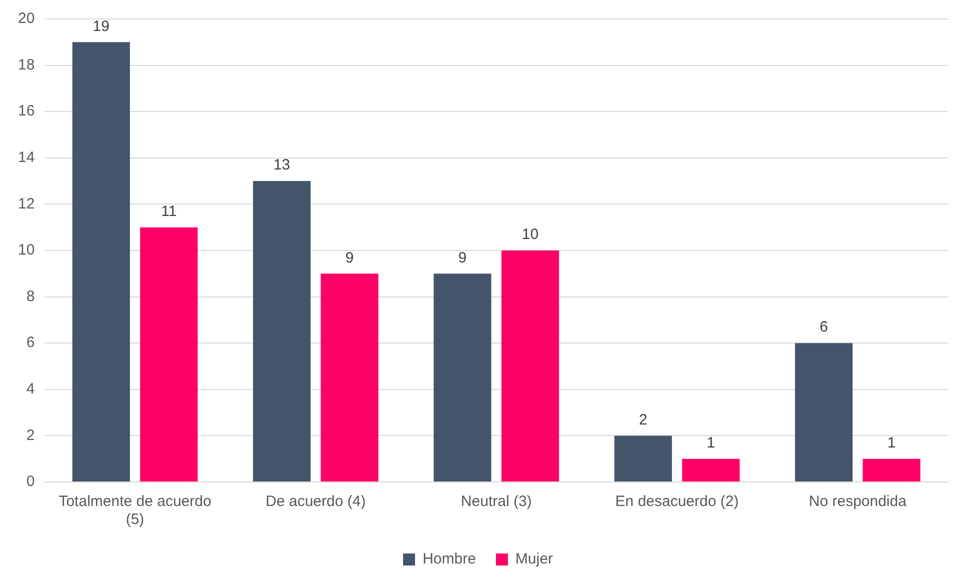 The width and height of the screenshot is (958, 581). I want to click on y-tick-label: 0, so click(30, 481).